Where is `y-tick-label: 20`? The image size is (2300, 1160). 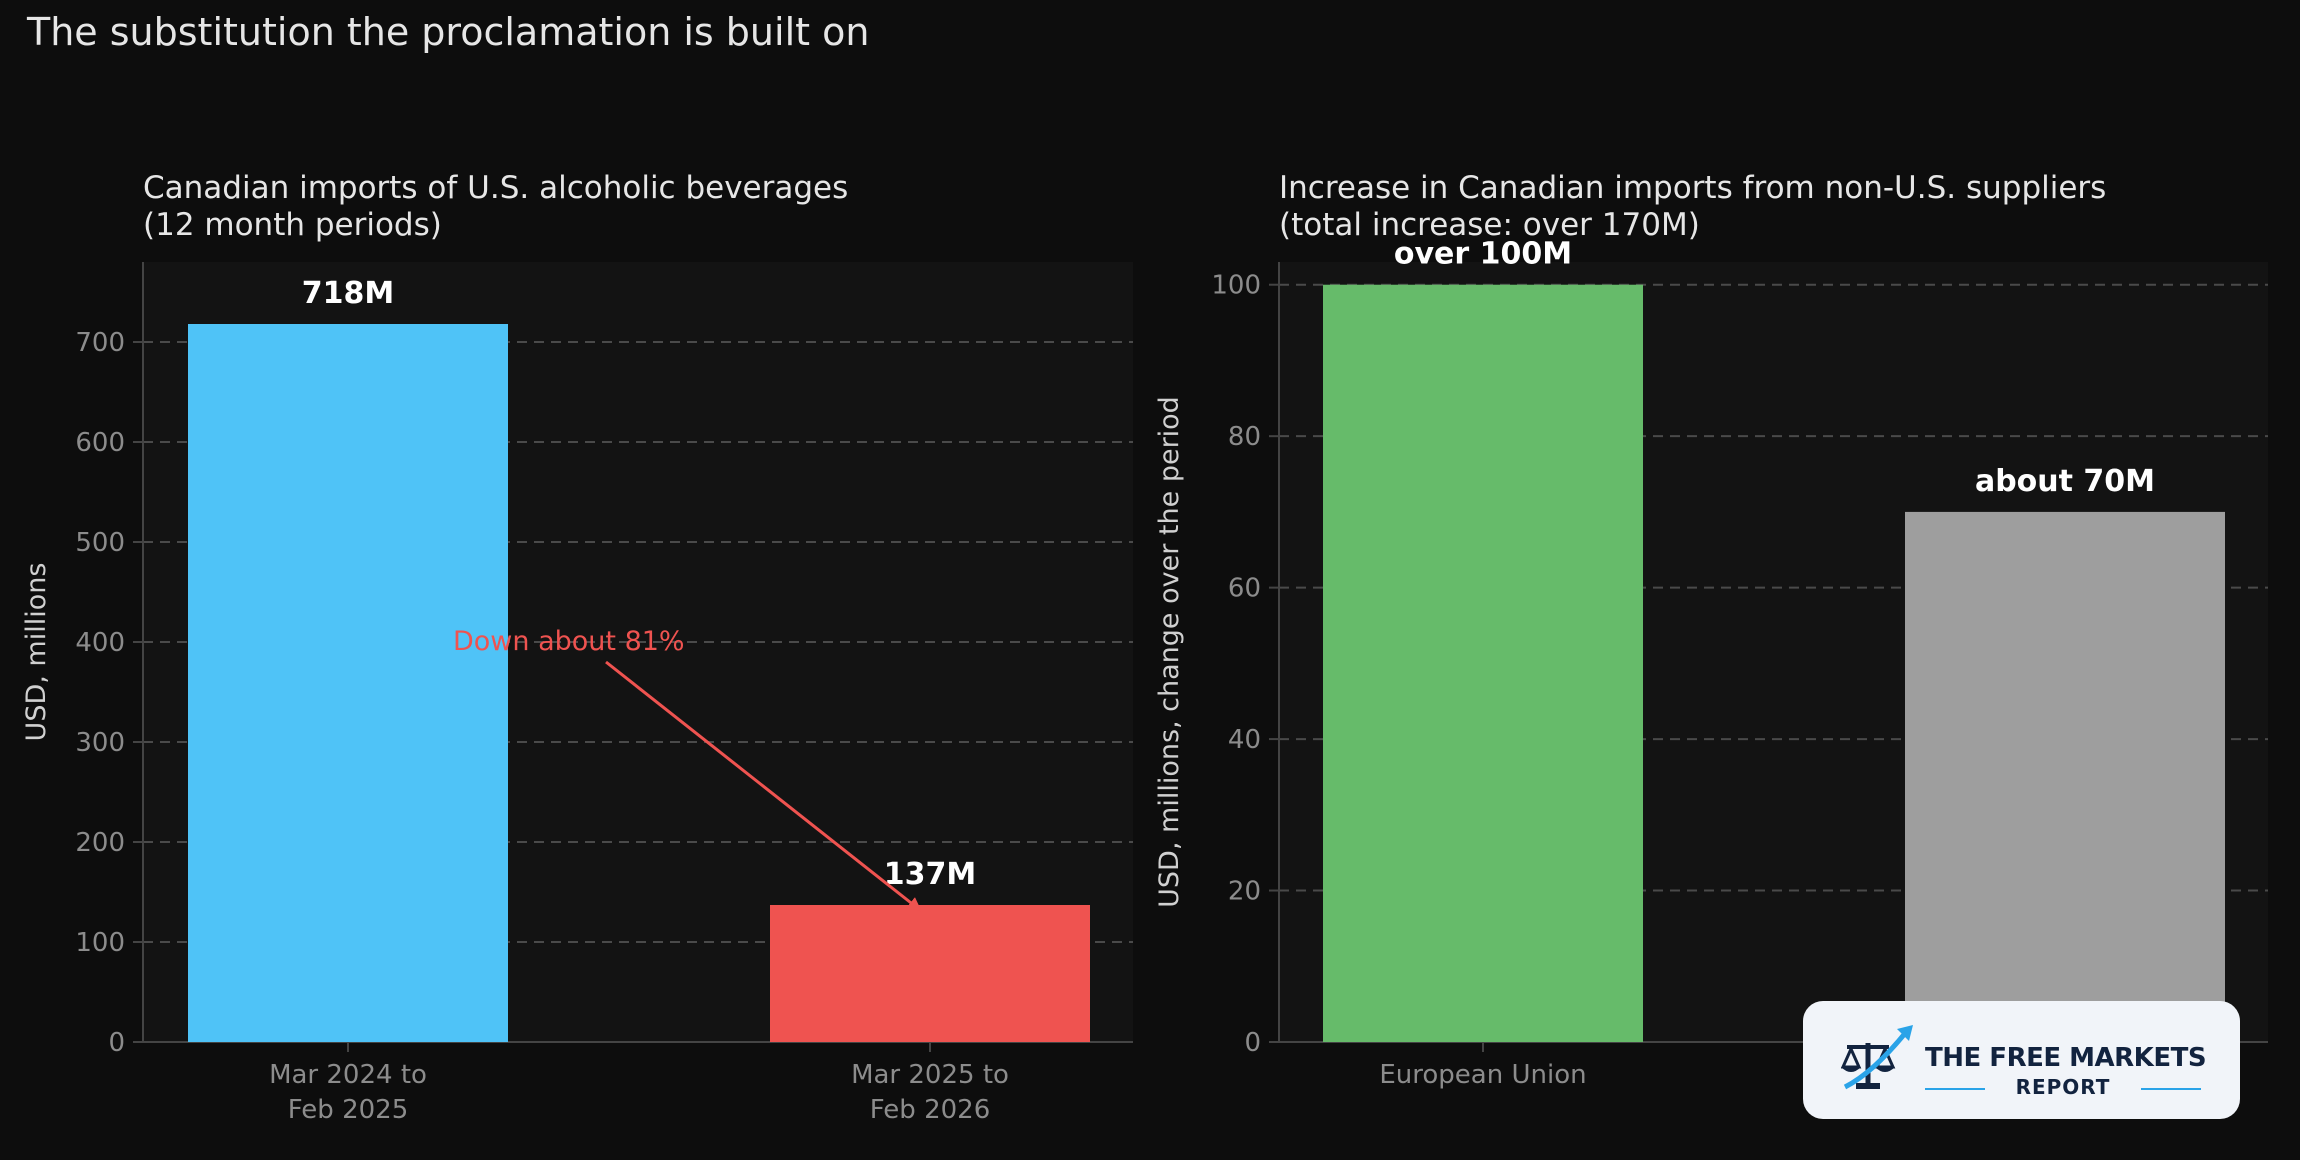 y-tick-label: 20 is located at coordinates (1244, 892).